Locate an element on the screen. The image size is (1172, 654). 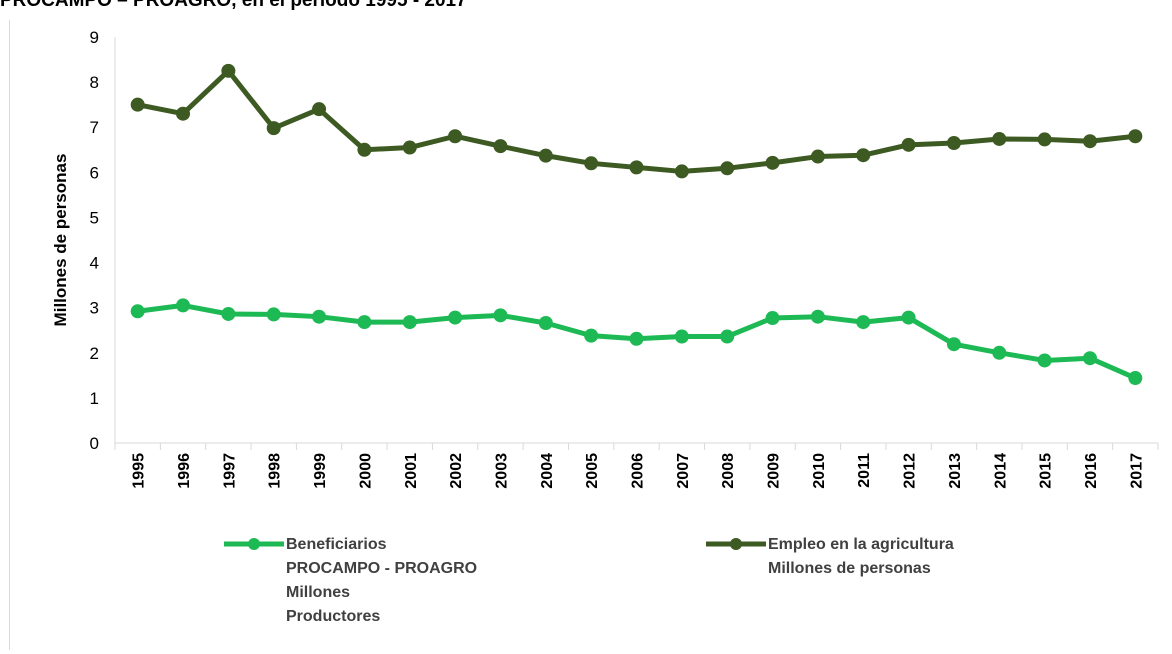
x-tick-label: 2009 is located at coordinates (774, 471).